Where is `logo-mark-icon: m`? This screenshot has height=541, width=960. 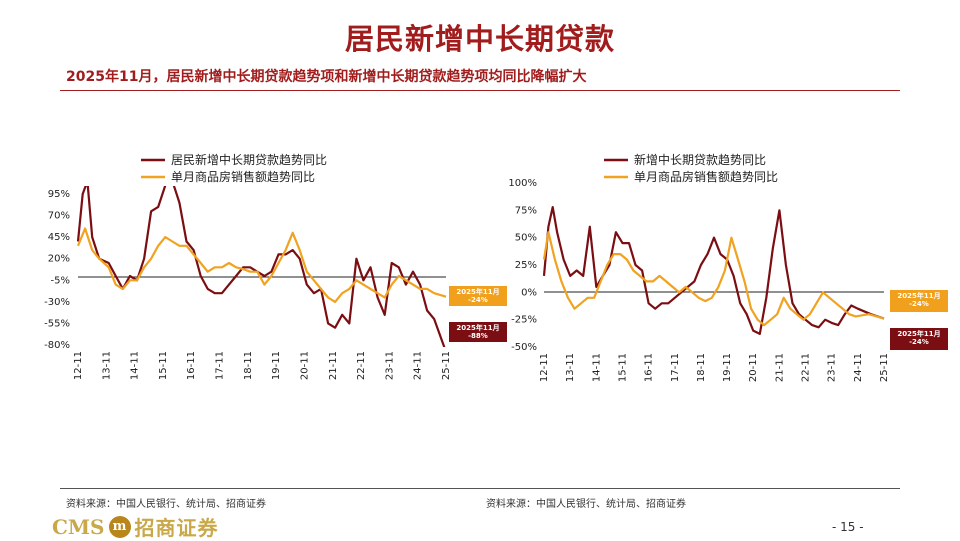
logo-mark-icon: m is located at coordinates (119, 526).